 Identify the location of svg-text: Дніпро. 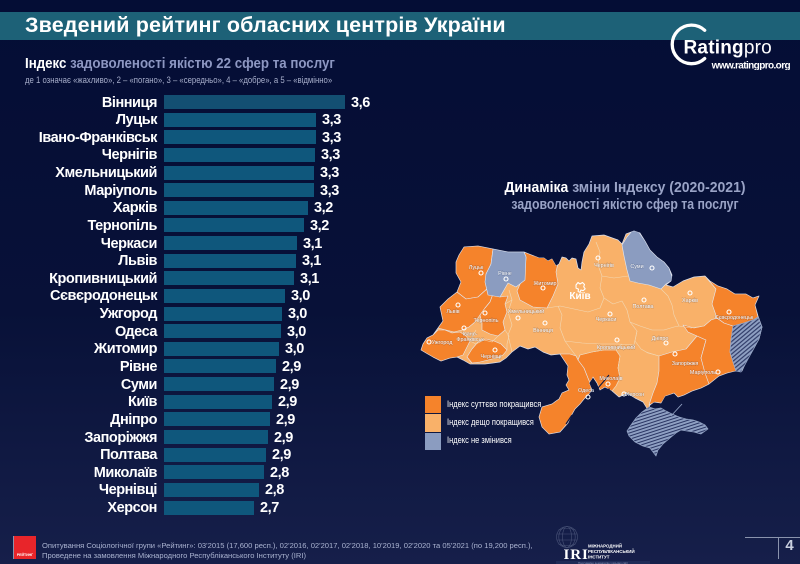
(660, 339).